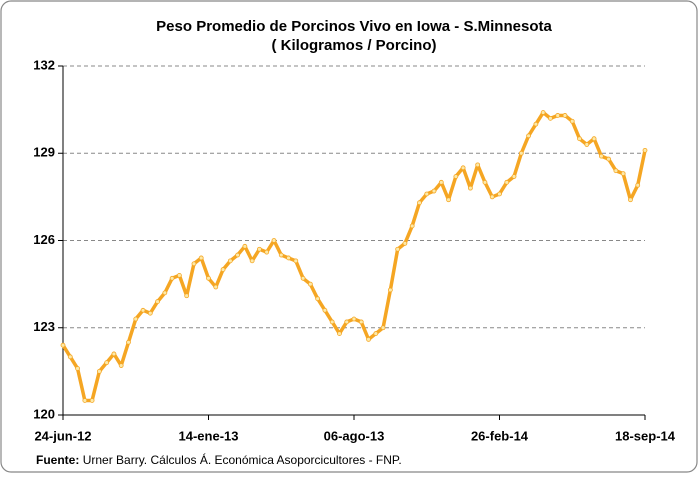 The height and width of the screenshot is (480, 700). I want to click on chart-subtitle: ( Kilogramos / Porcino), so click(353, 45).